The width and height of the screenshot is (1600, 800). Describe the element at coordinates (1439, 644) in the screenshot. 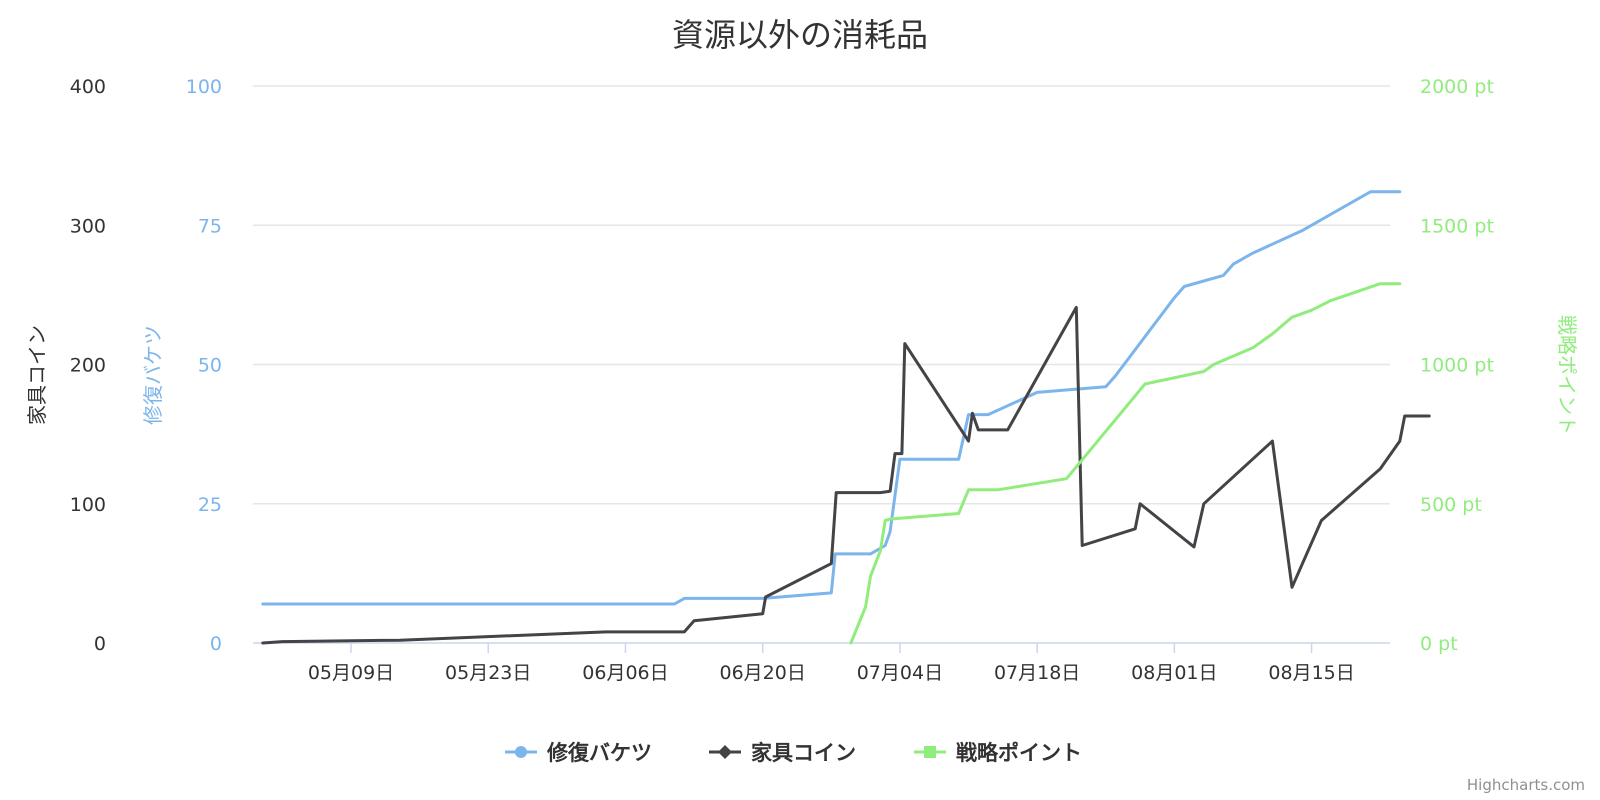

I see `y-tick-label-point: 0 pt` at that location.